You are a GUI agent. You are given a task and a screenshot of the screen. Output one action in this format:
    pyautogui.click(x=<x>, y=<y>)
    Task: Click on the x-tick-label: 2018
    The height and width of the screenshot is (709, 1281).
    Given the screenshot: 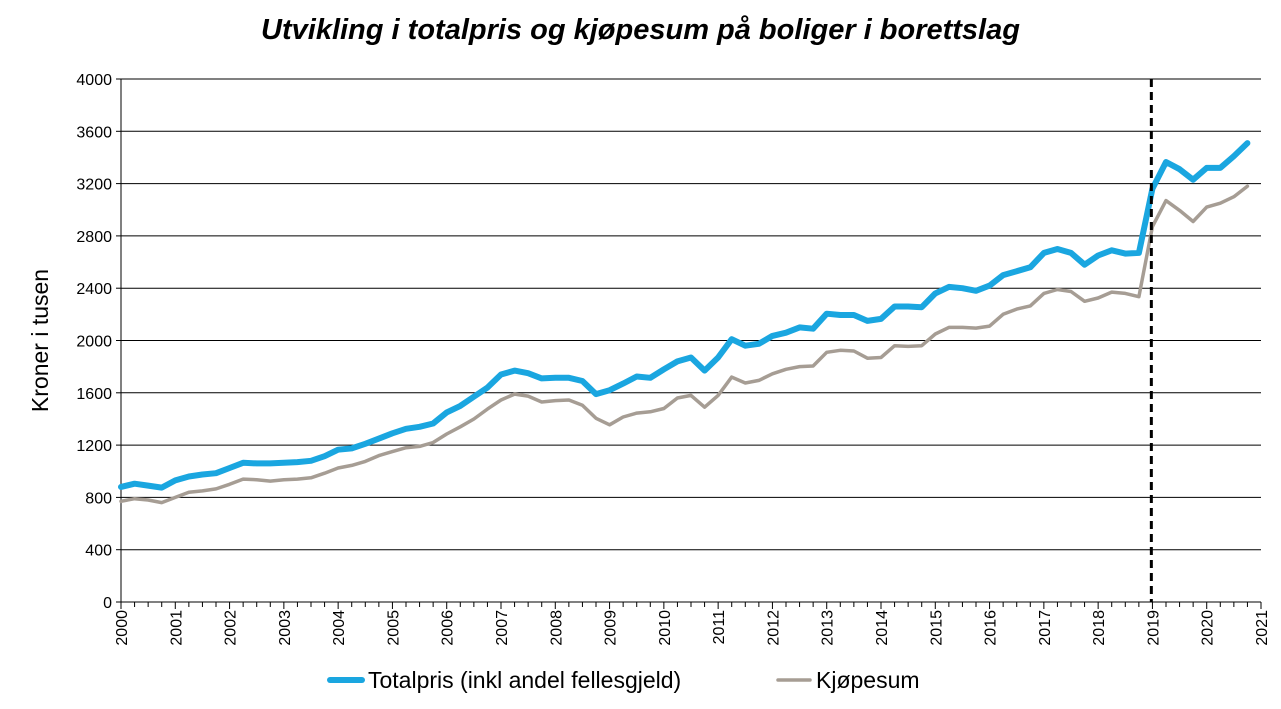 What is the action you would take?
    pyautogui.click(x=1099, y=628)
    